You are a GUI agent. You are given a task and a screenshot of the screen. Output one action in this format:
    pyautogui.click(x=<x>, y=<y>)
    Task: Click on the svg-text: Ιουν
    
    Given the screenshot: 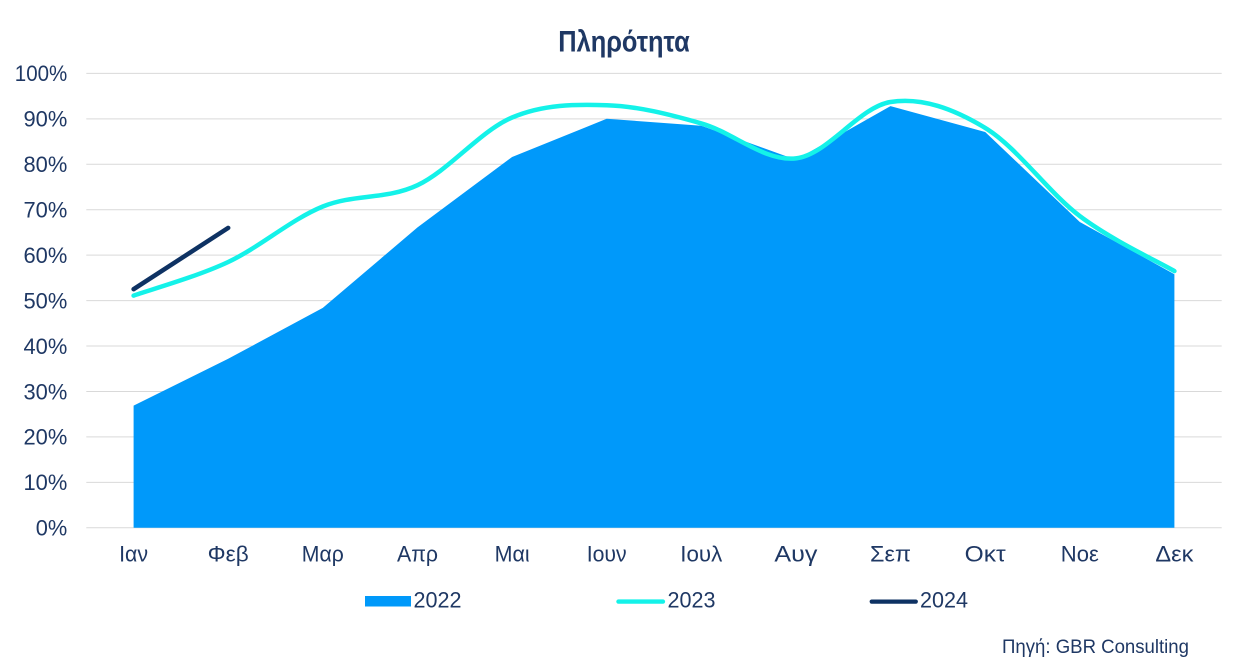 What is the action you would take?
    pyautogui.click(x=607, y=554)
    